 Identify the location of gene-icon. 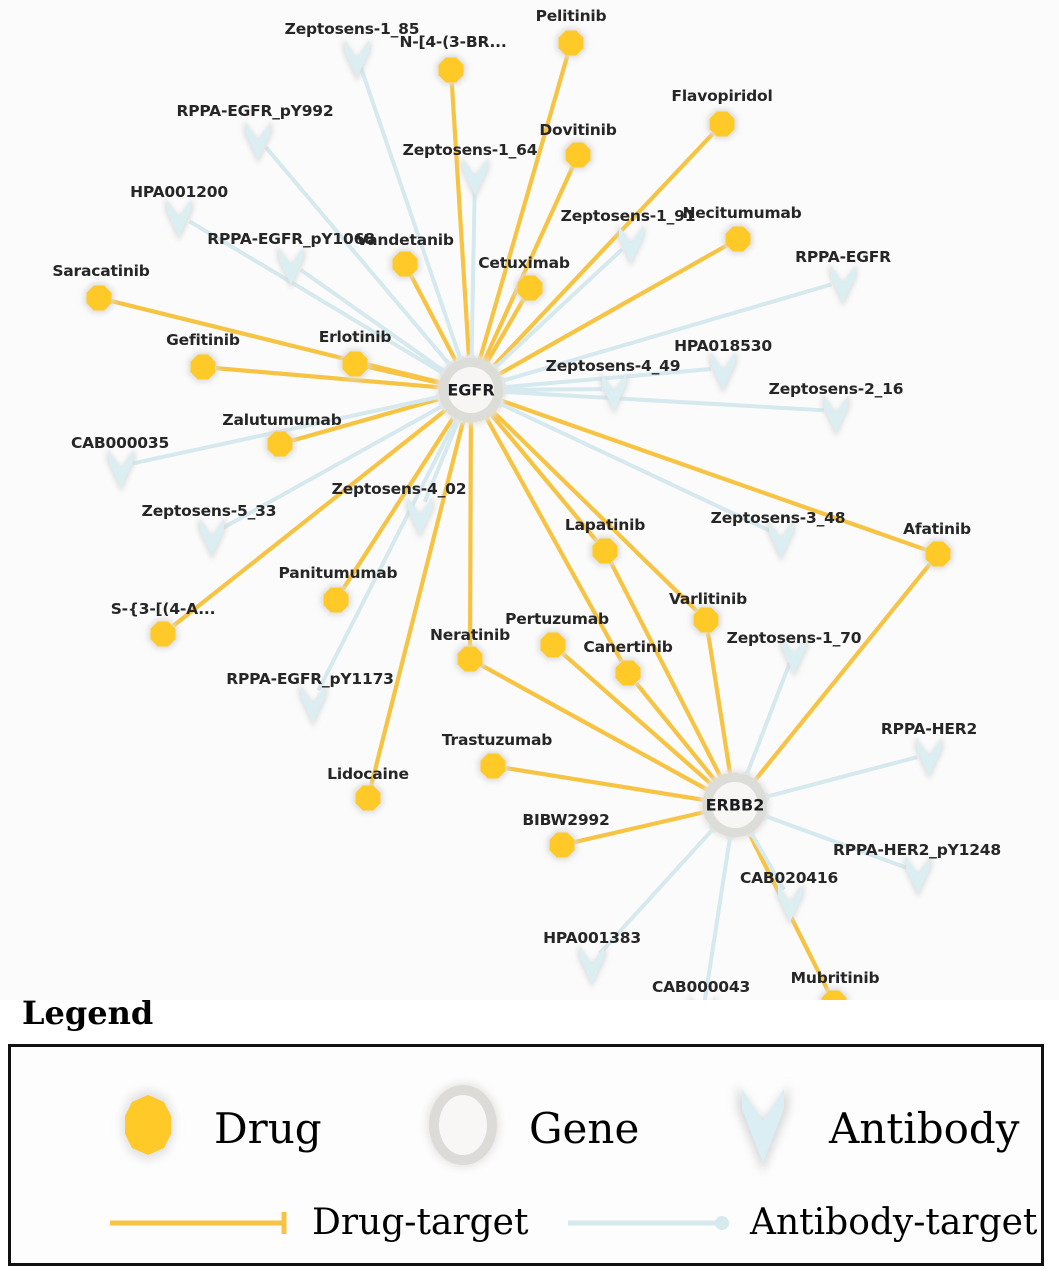
(463, 1125).